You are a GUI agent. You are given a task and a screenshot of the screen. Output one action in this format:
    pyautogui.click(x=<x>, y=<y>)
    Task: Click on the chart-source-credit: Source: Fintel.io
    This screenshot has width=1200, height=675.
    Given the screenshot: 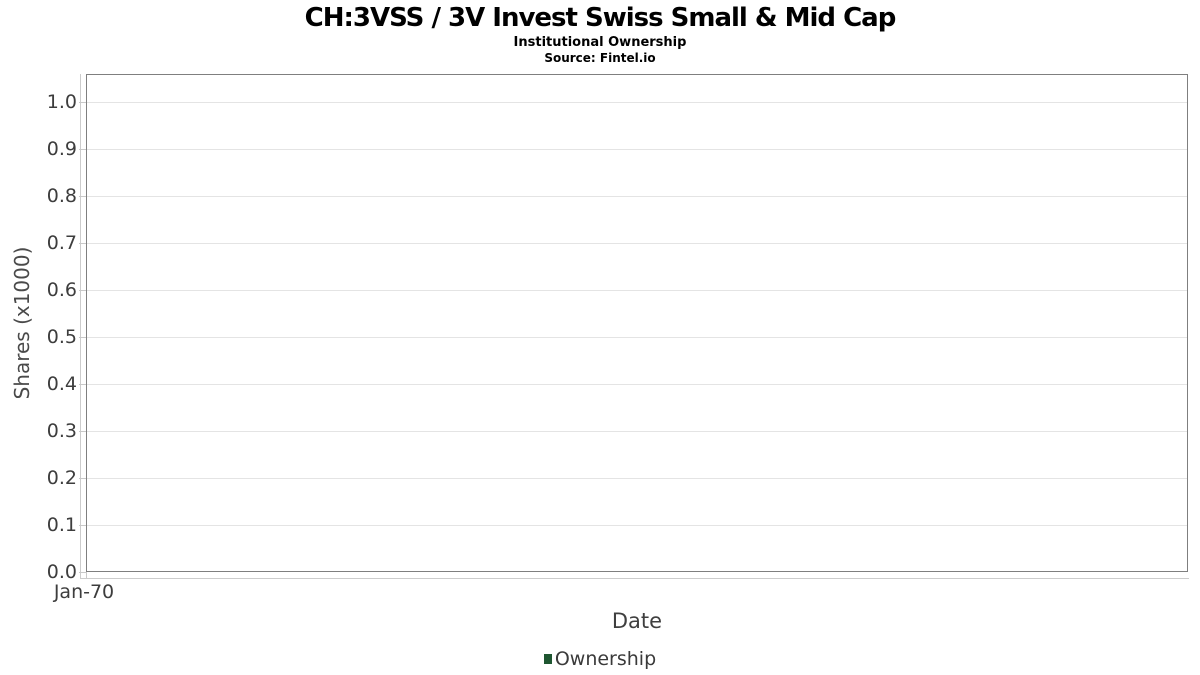 What is the action you would take?
    pyautogui.click(x=600, y=58)
    